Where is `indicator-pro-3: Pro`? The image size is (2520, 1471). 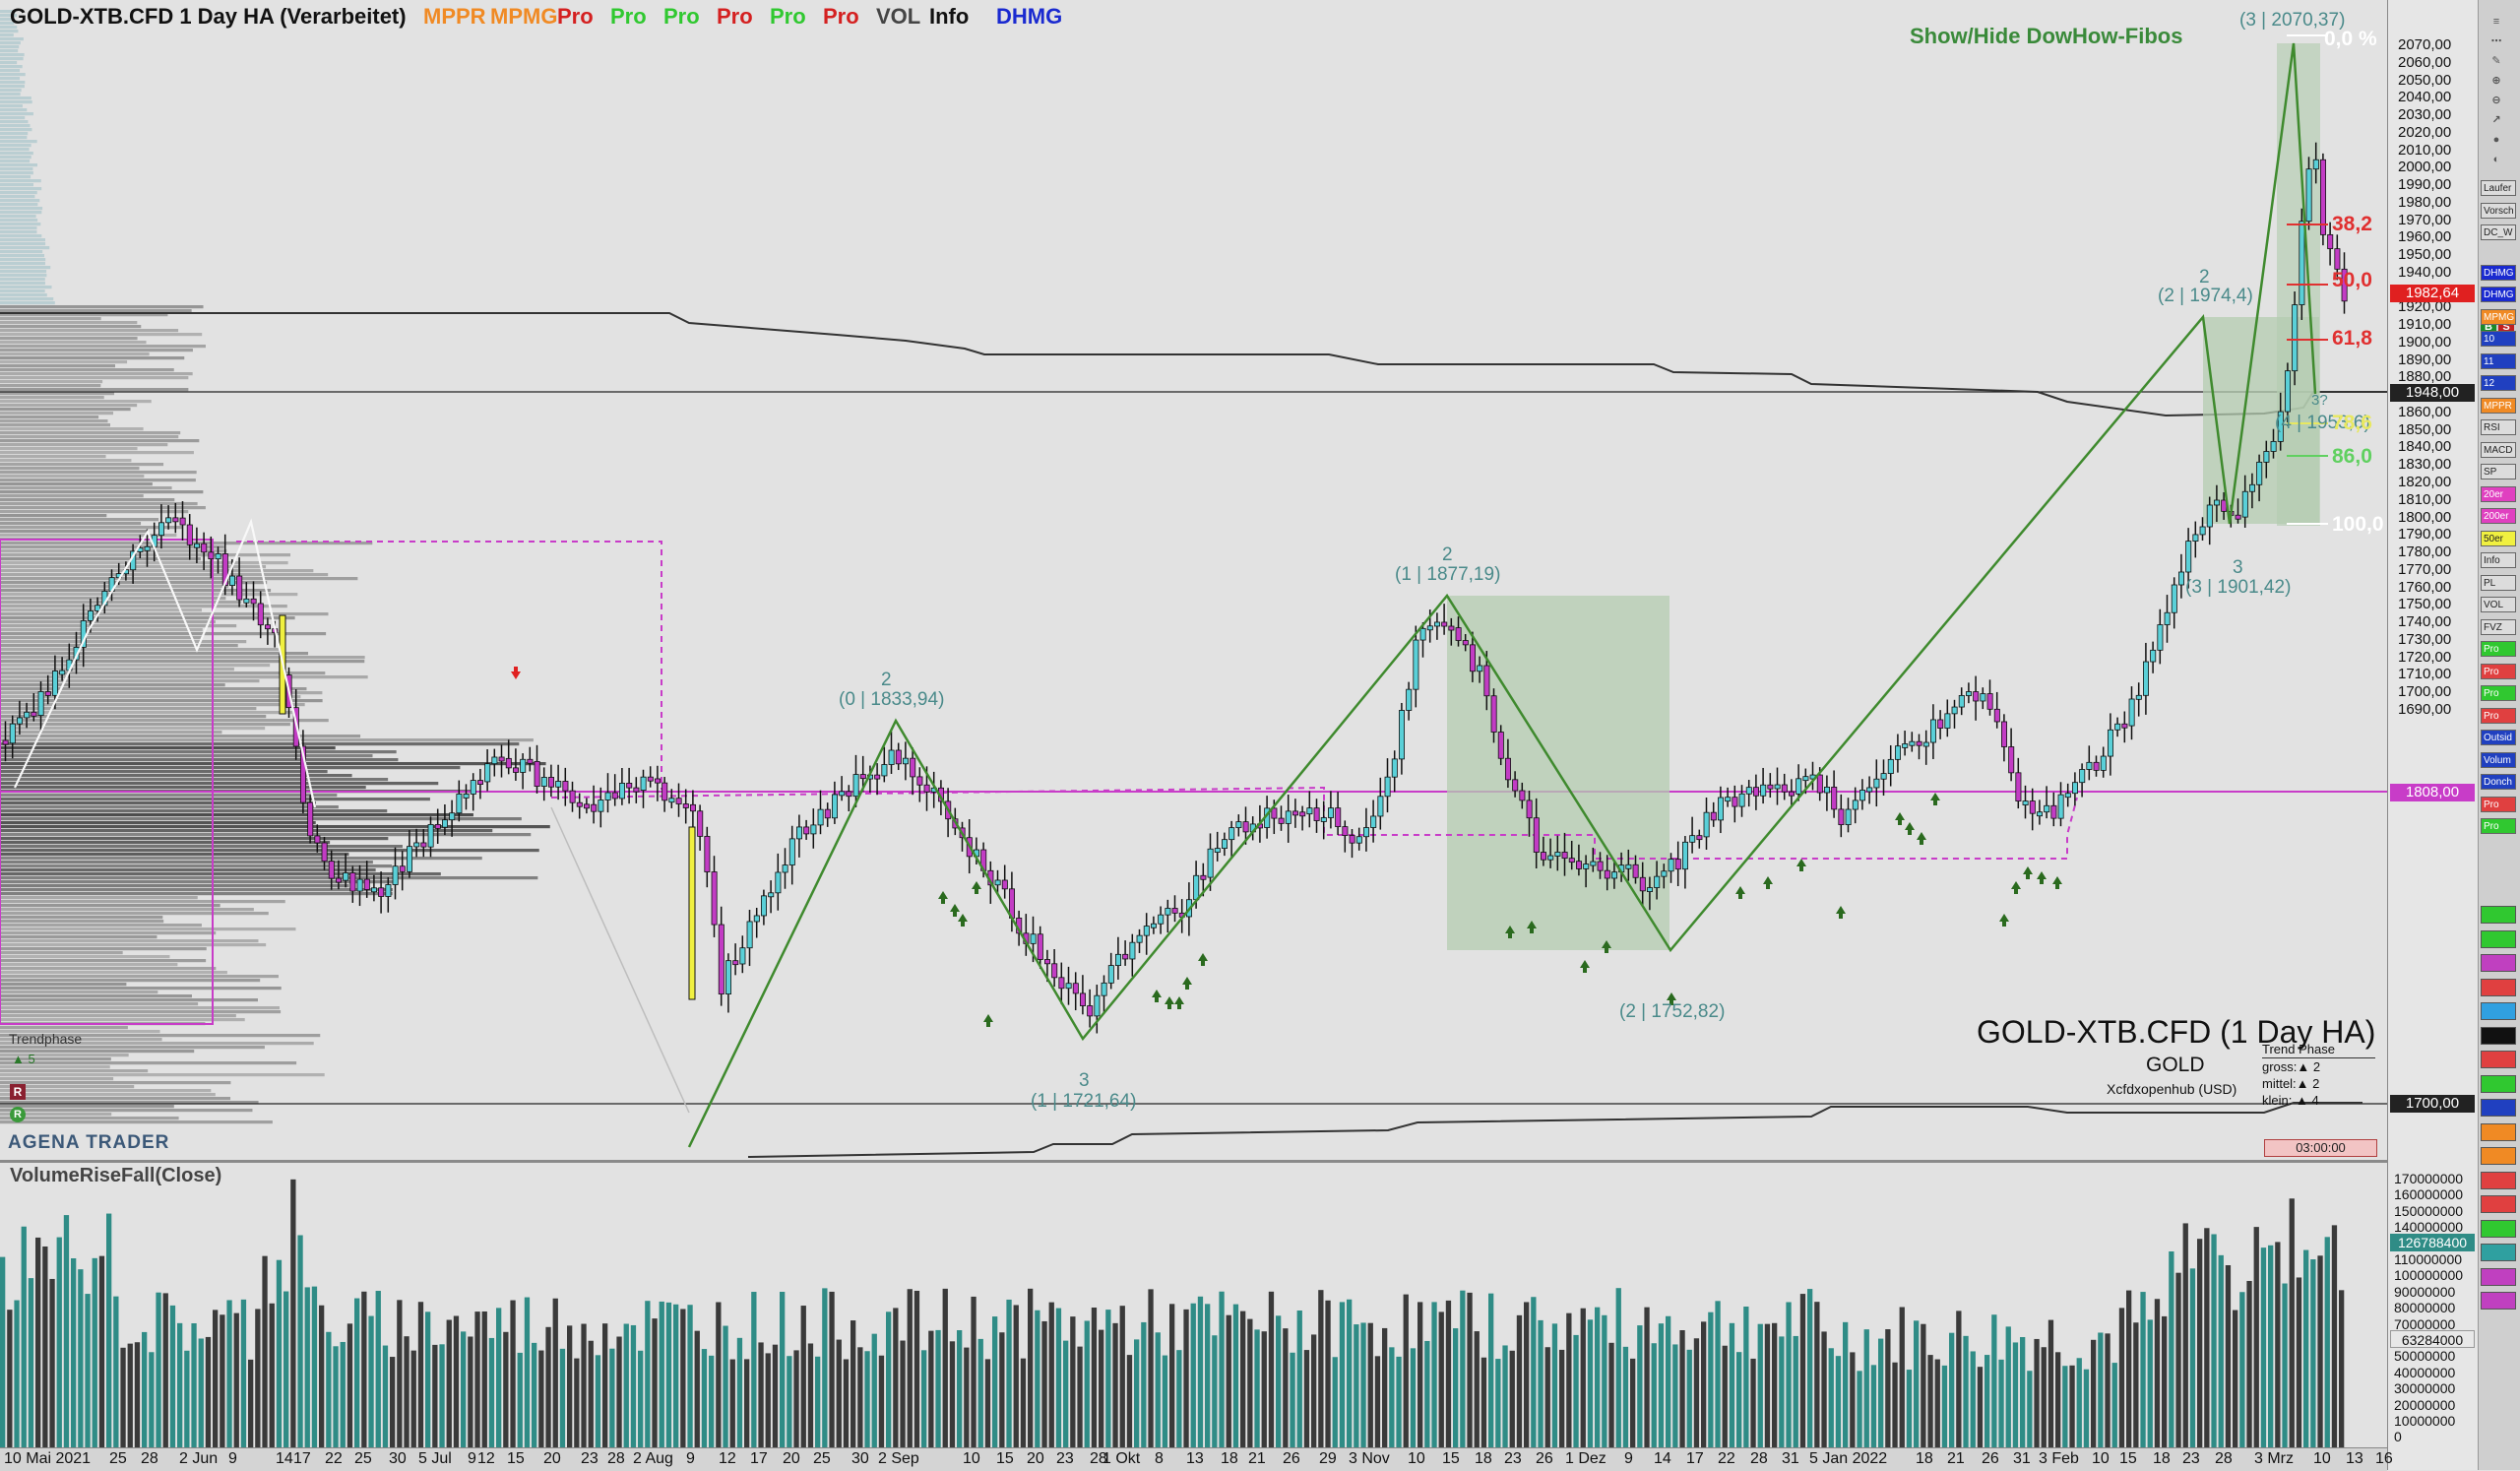
indicator-pro-3: Pro is located at coordinates (628, 16).